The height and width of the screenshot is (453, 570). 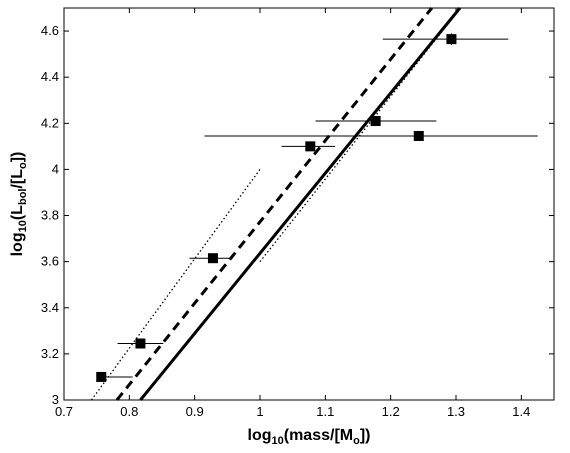 I want to click on y-tick-label: 3, so click(x=55, y=399).